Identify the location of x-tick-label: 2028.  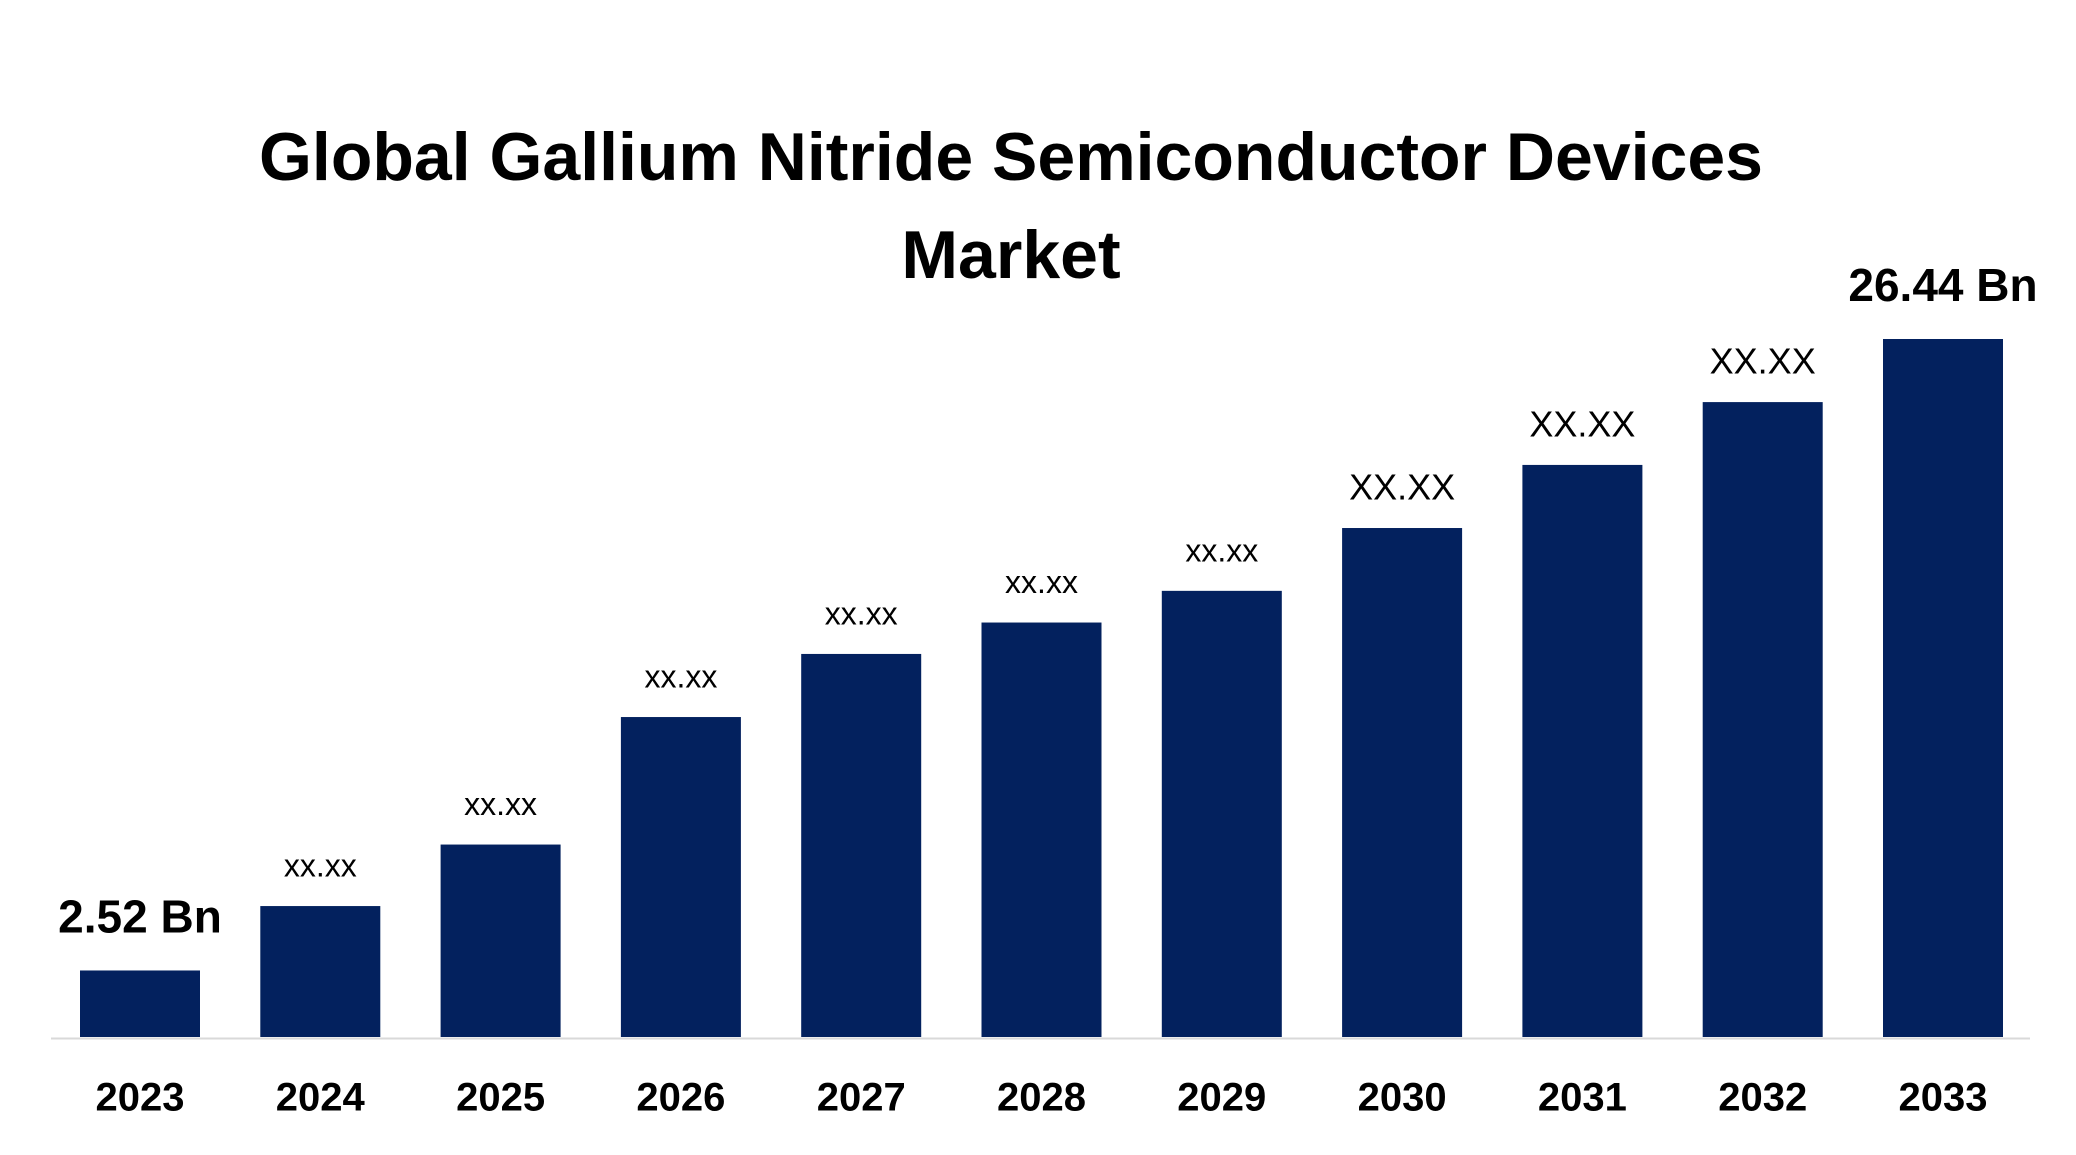
(1041, 1098).